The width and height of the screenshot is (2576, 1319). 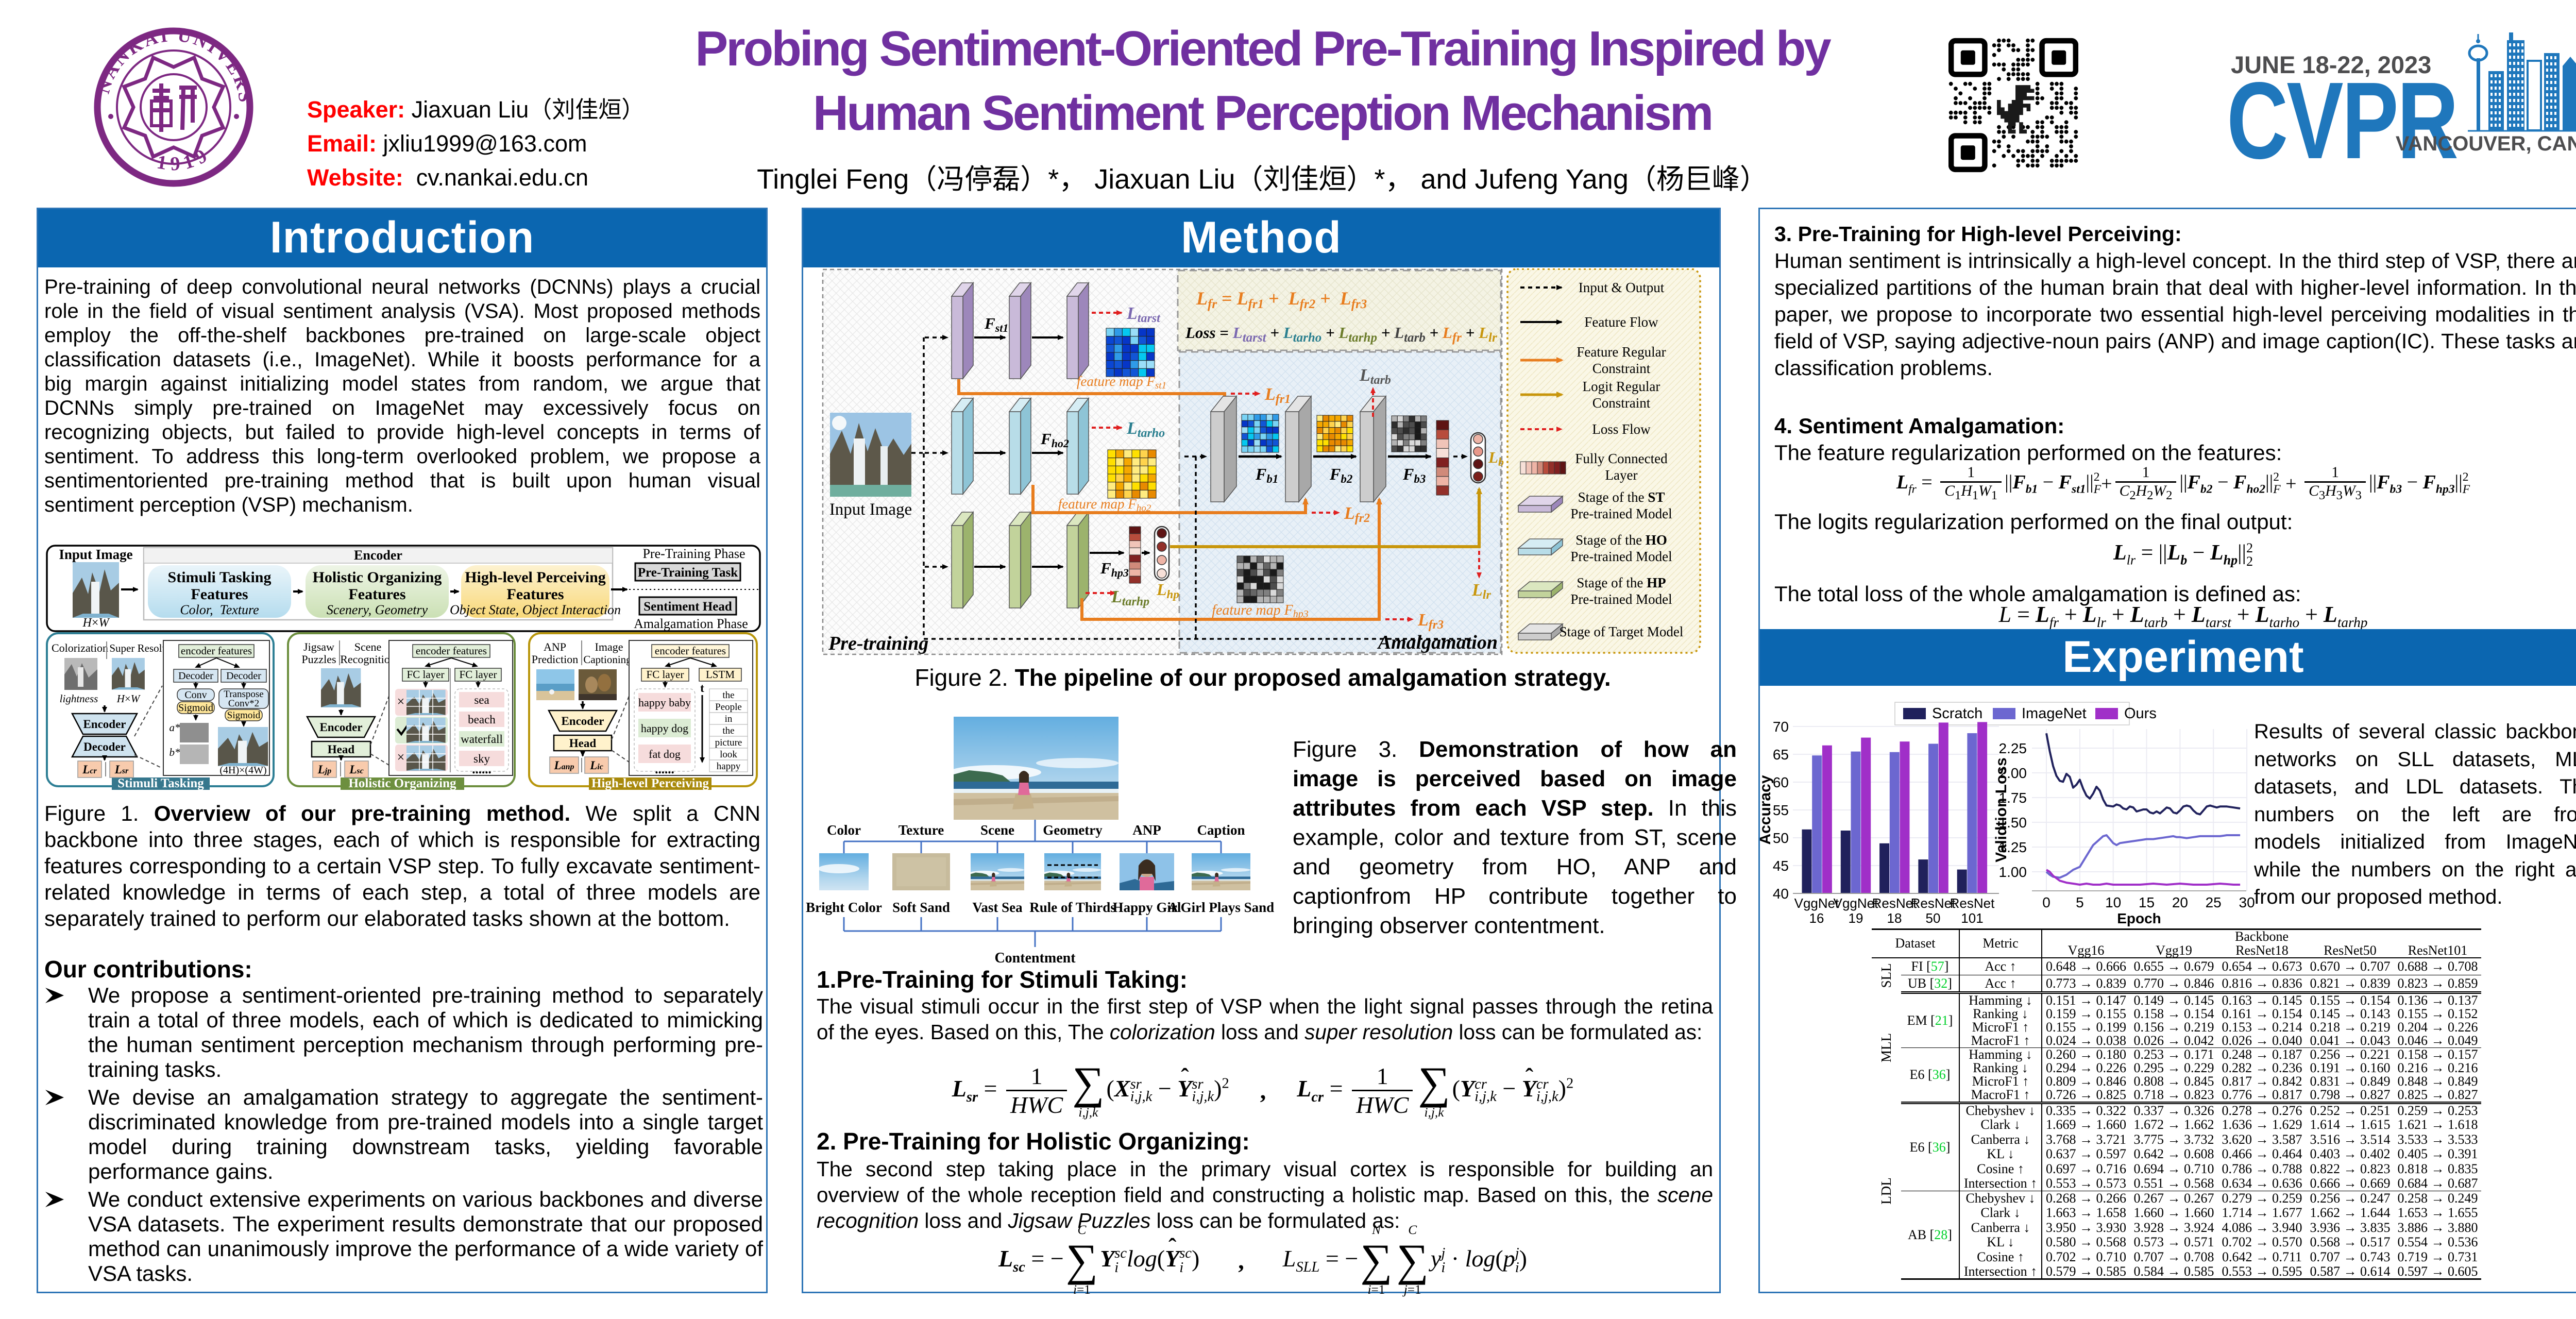 What do you see at coordinates (1437, 642) in the screenshot?
I see `svg-text: Amalgamation` at bounding box center [1437, 642].